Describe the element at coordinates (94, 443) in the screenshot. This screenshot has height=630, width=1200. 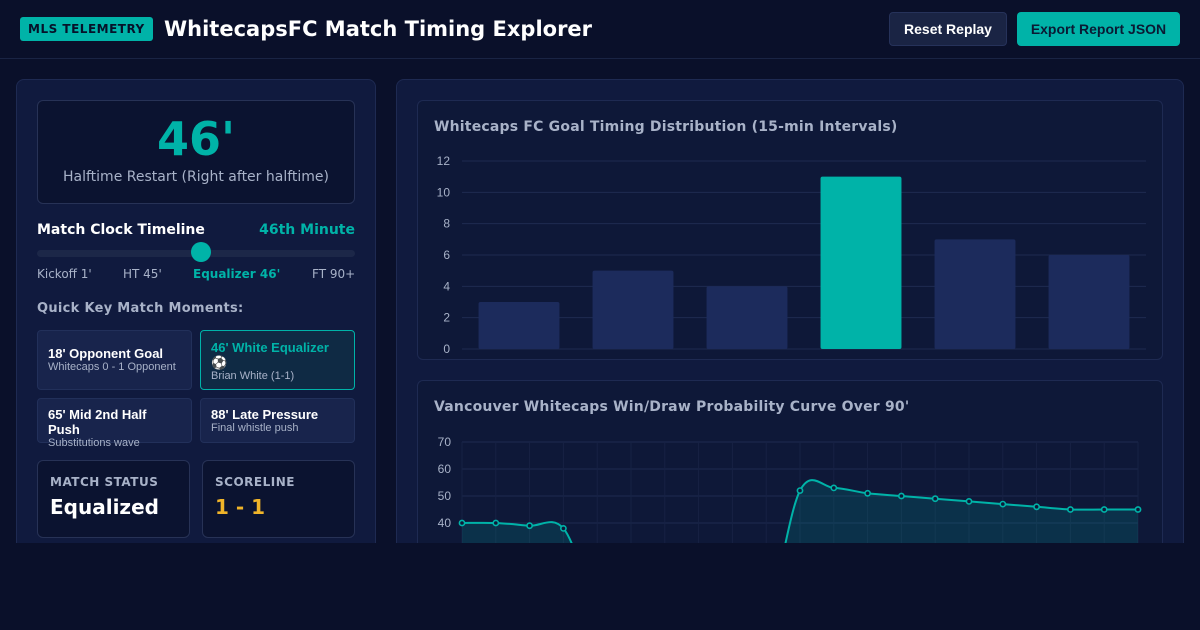
I see `moment-subtitle: Substitutions wave` at that location.